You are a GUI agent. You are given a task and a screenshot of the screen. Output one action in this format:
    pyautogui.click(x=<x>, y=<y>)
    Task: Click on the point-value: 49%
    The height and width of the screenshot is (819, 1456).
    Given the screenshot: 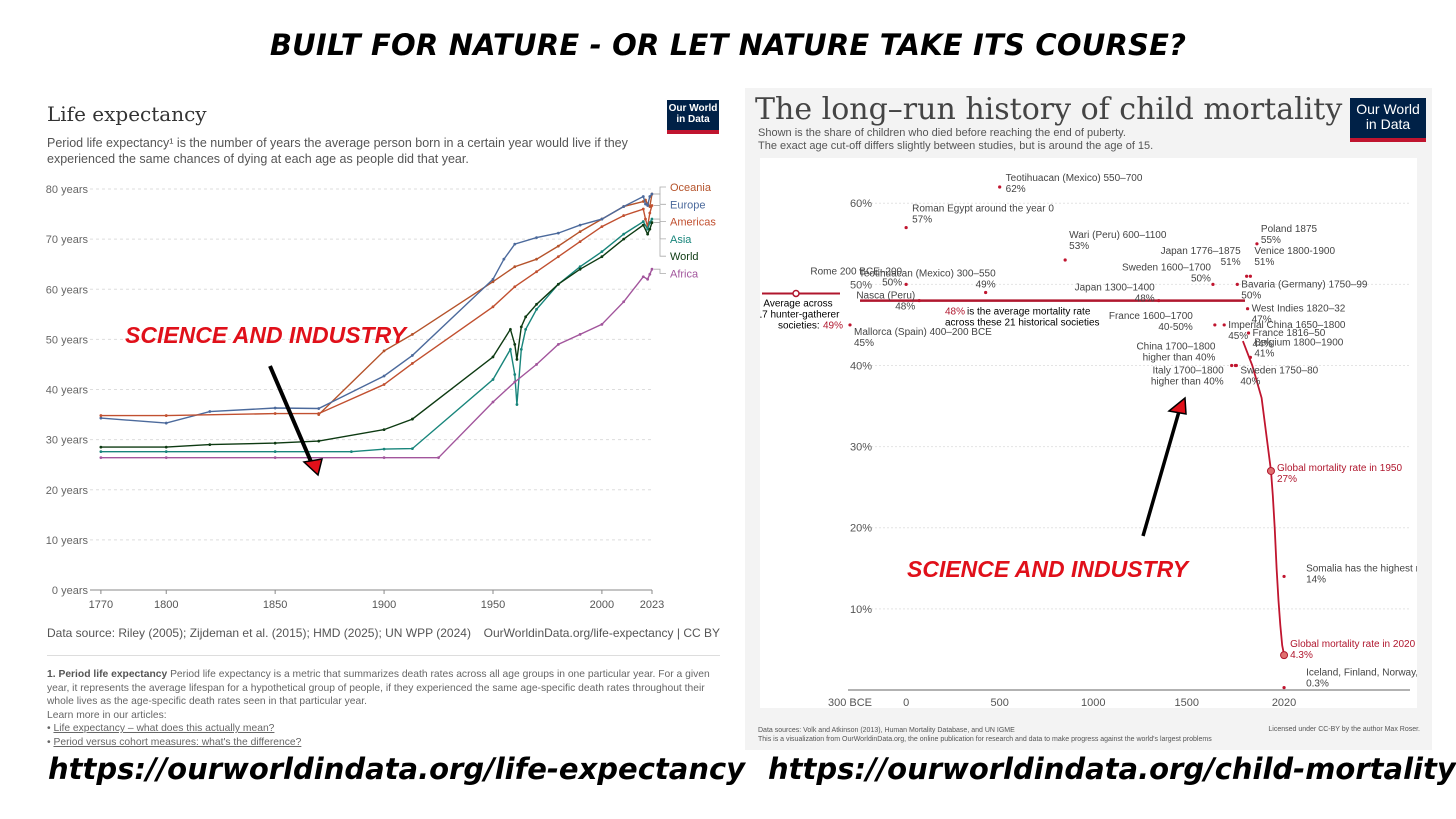 What is the action you would take?
    pyautogui.click(x=986, y=284)
    